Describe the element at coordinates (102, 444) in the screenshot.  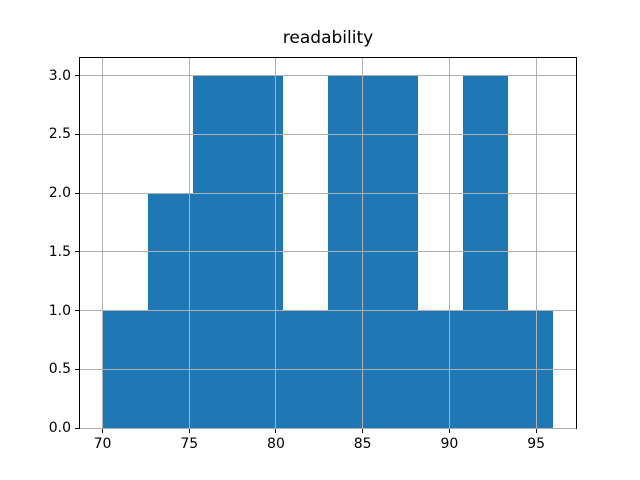
I see `x-tick-label: 70` at that location.